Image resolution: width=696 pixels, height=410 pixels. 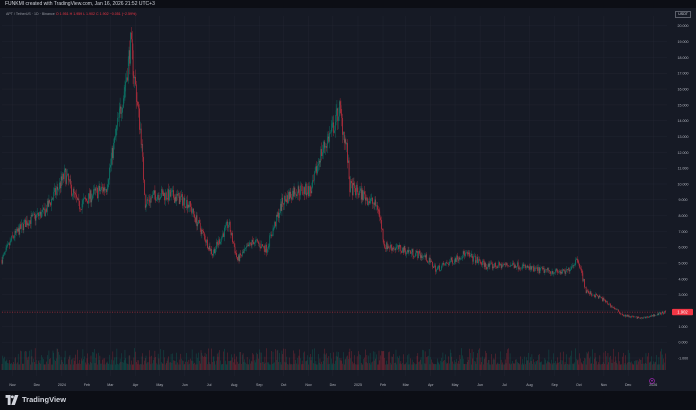 What do you see at coordinates (683, 74) in the screenshot?
I see `y-tick-label: 17.000` at bounding box center [683, 74].